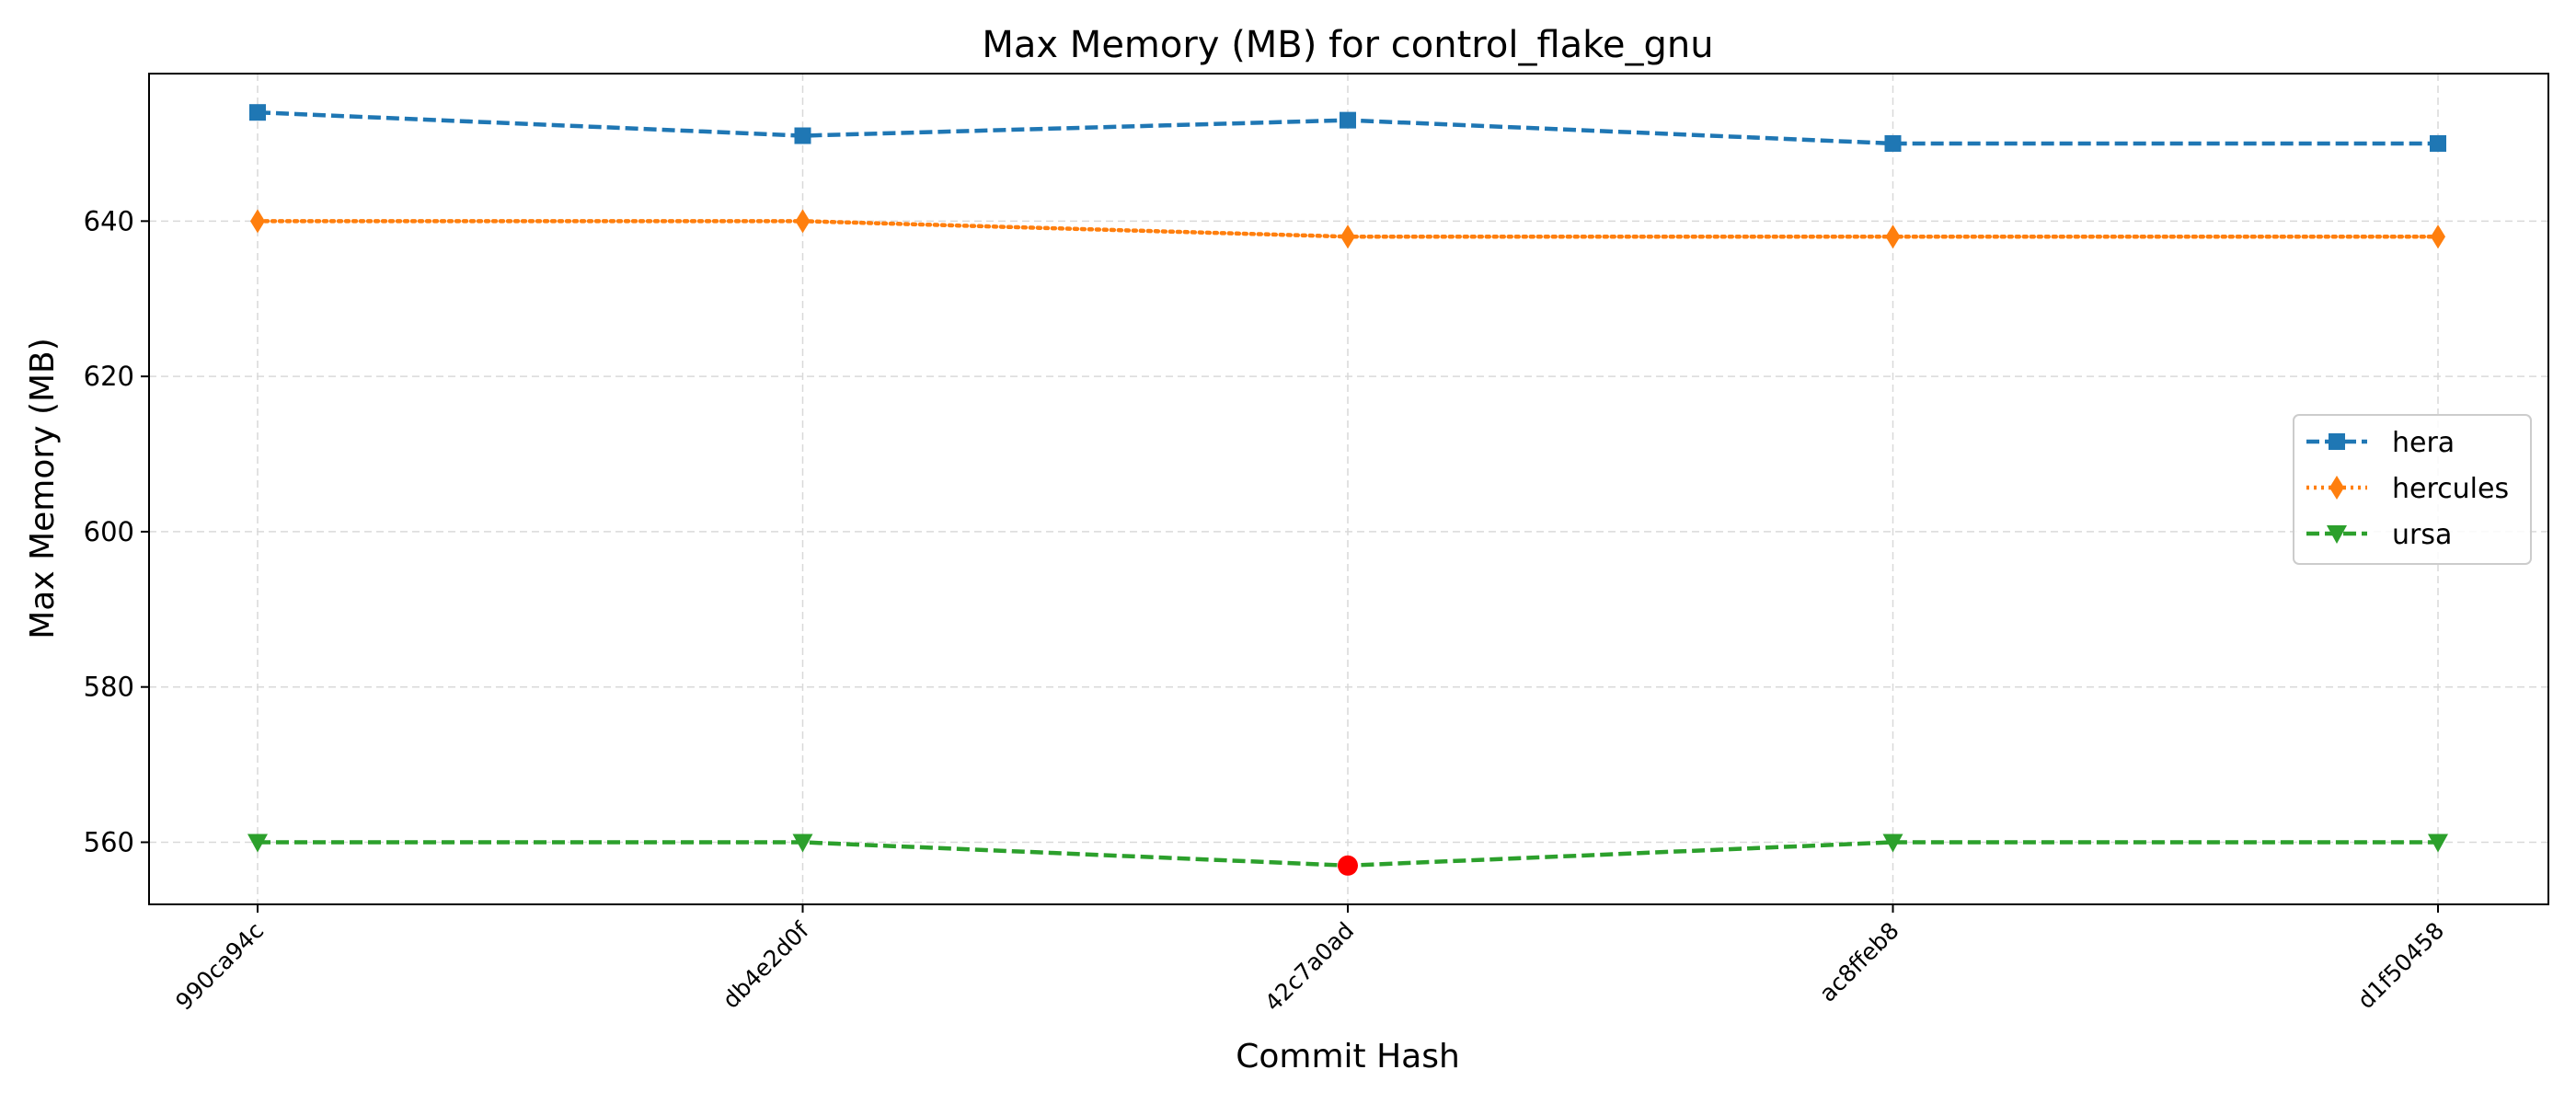 The width and height of the screenshot is (2576, 1104). What do you see at coordinates (1348, 865) in the screenshot?
I see `highlight-point` at bounding box center [1348, 865].